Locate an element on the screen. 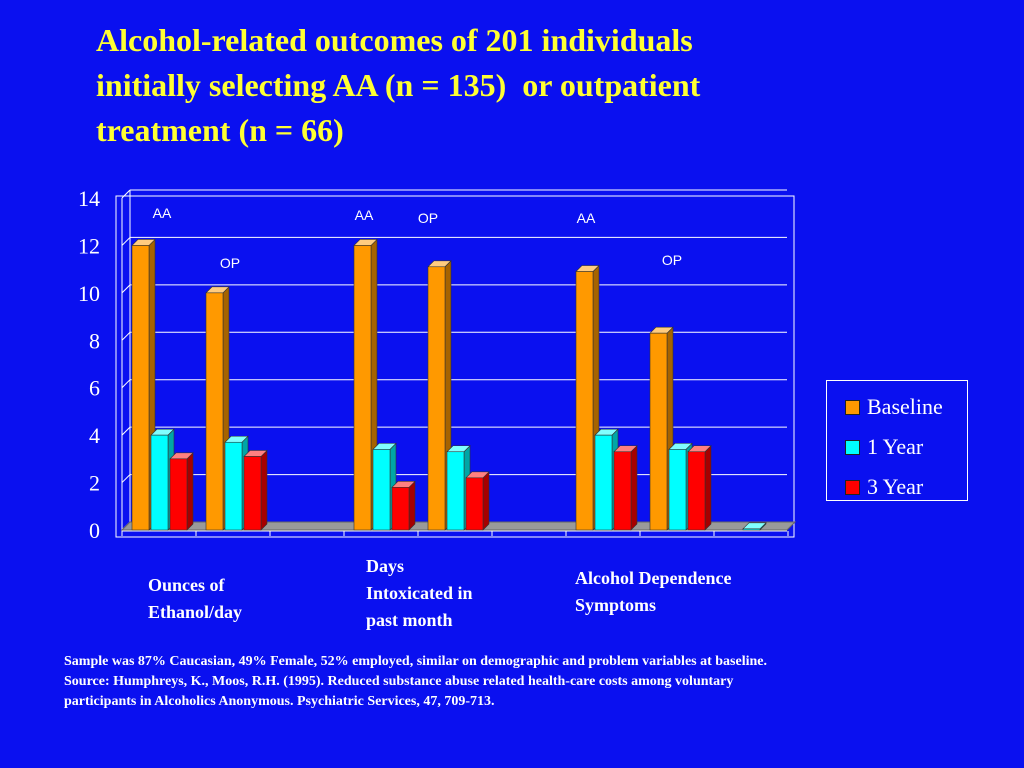  legend-label: 3 Year is located at coordinates (895, 486).